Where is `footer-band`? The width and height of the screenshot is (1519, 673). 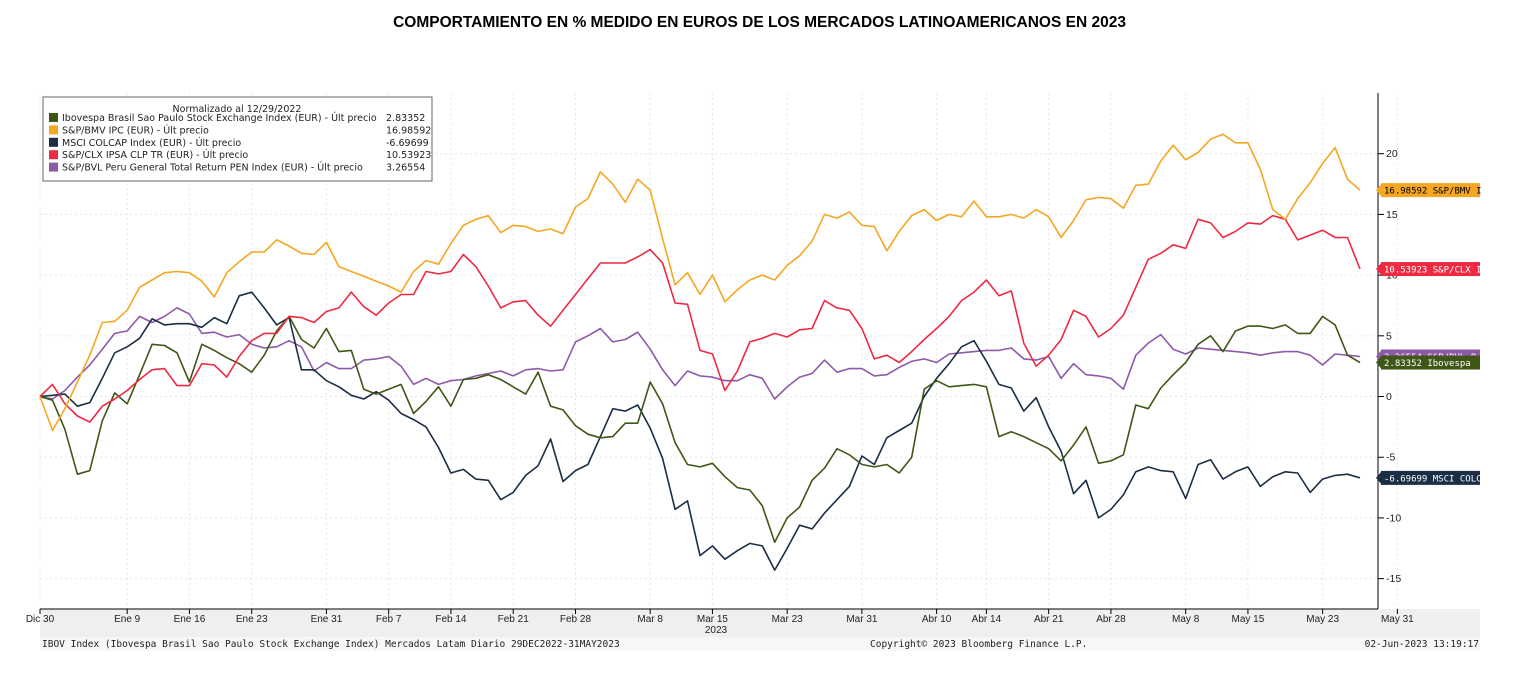 footer-band is located at coordinates (760, 644).